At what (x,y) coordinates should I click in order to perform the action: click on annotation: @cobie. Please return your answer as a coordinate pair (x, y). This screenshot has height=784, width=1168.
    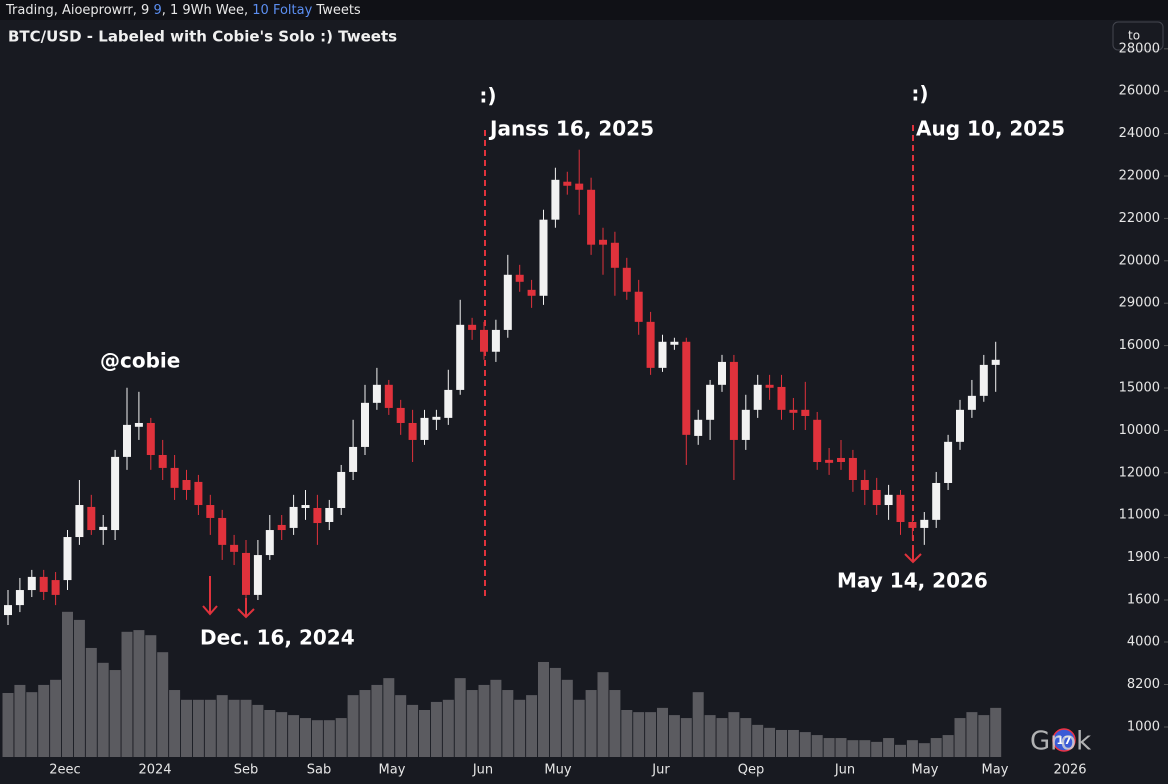
    Looking at the image, I should click on (140, 361).